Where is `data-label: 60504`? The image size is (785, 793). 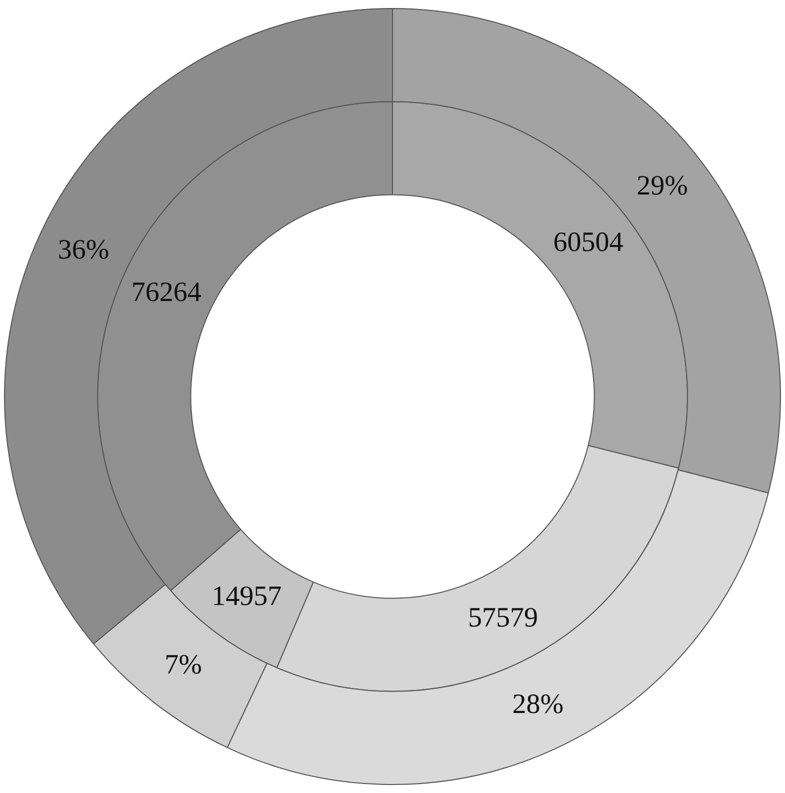 data-label: 60504 is located at coordinates (588, 242).